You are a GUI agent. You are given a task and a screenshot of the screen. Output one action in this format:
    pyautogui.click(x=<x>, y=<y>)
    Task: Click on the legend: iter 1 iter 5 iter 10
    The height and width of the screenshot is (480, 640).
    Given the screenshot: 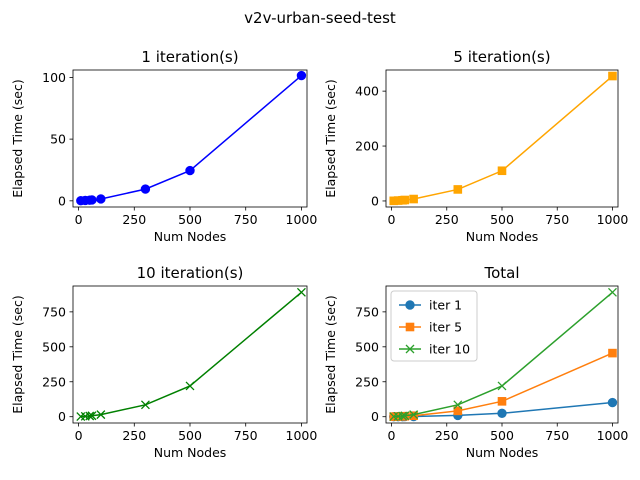 What is the action you would take?
    pyautogui.click(x=434, y=326)
    